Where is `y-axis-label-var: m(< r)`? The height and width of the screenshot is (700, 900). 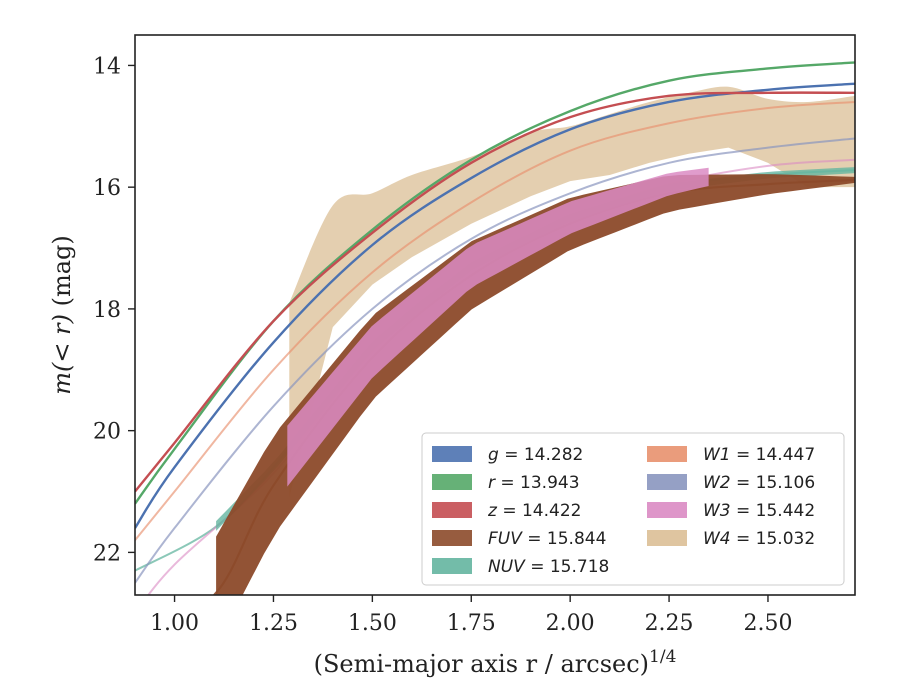 y-axis-label-var: m(< r) is located at coordinates (62, 354).